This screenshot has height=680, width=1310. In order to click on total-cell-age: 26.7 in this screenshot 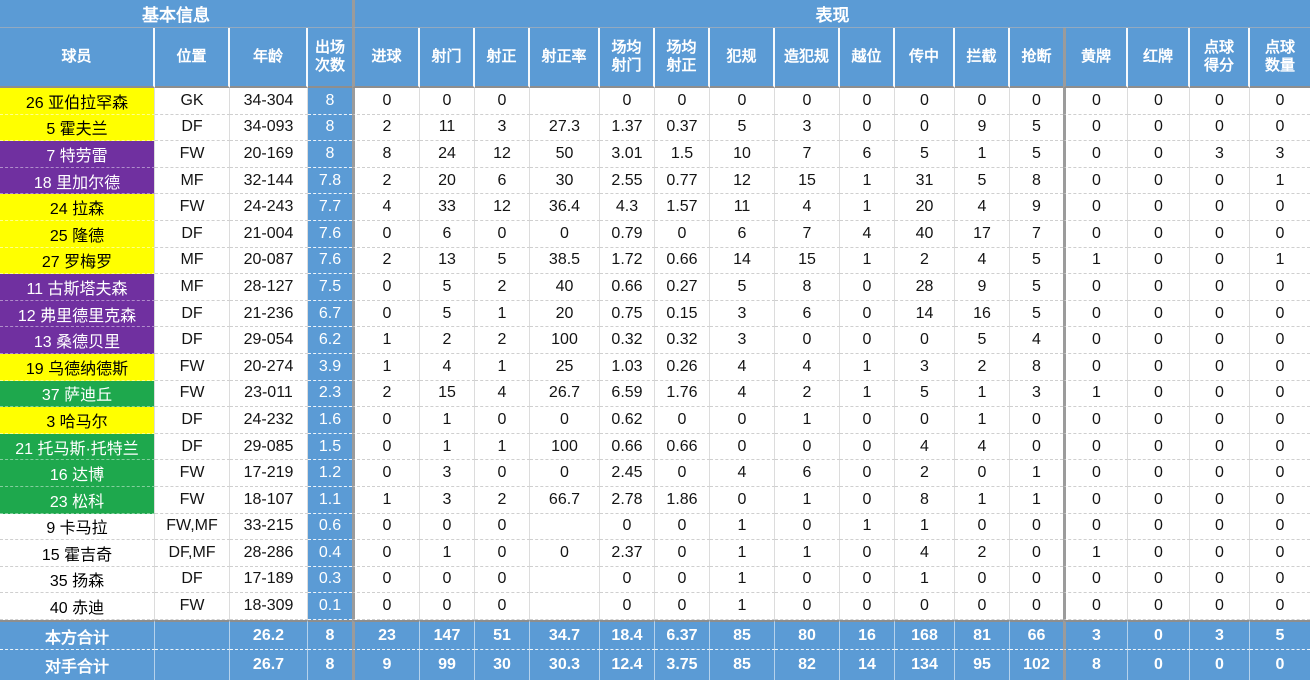, I will do `click(269, 665)`.